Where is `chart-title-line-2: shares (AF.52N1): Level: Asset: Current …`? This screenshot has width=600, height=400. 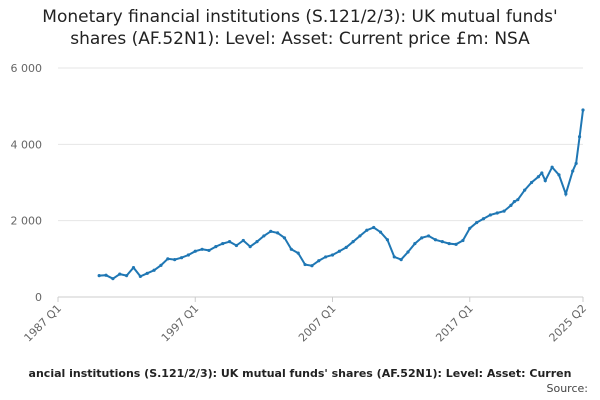 chart-title-line-2: shares (AF.52N1): Level: Asset: Current … is located at coordinates (300, 39).